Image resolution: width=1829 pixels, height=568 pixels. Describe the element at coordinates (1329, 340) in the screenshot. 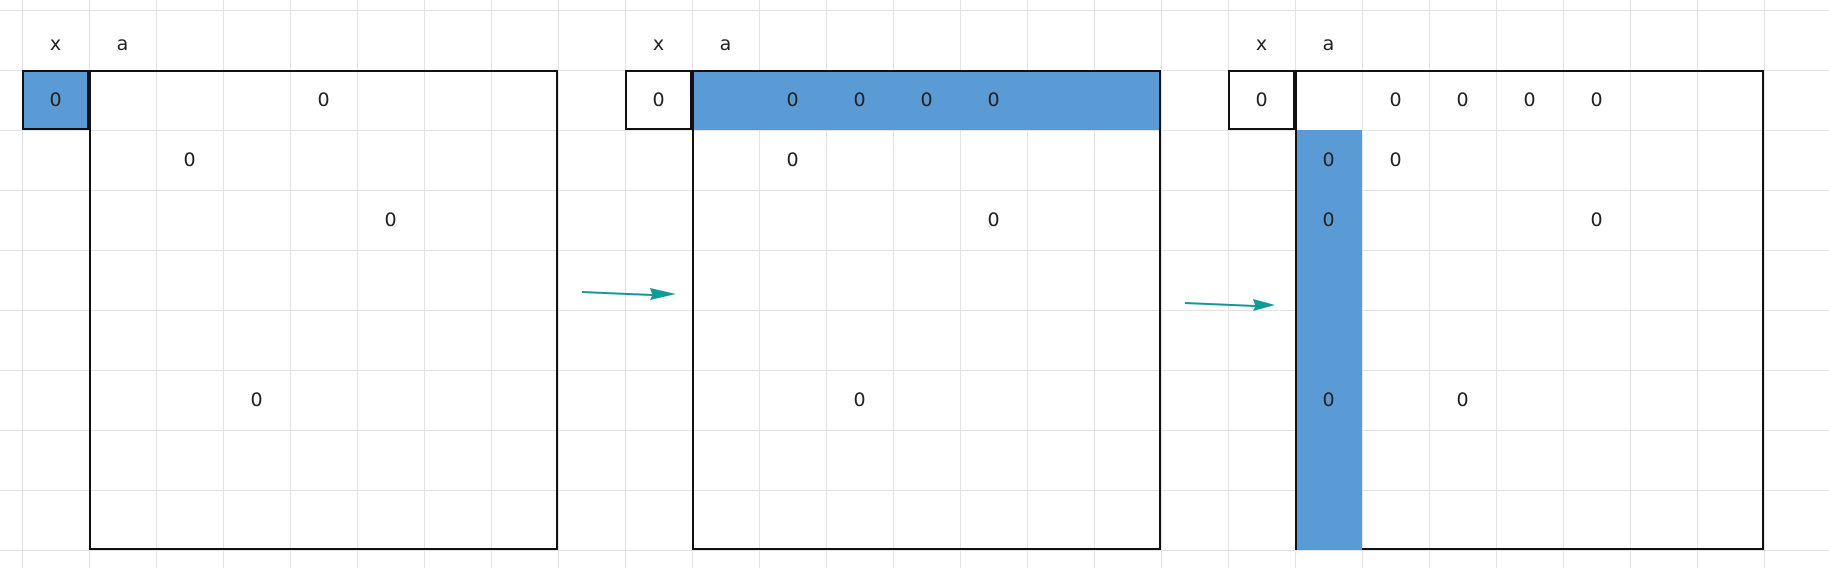

I see `highlight-first-column` at that location.